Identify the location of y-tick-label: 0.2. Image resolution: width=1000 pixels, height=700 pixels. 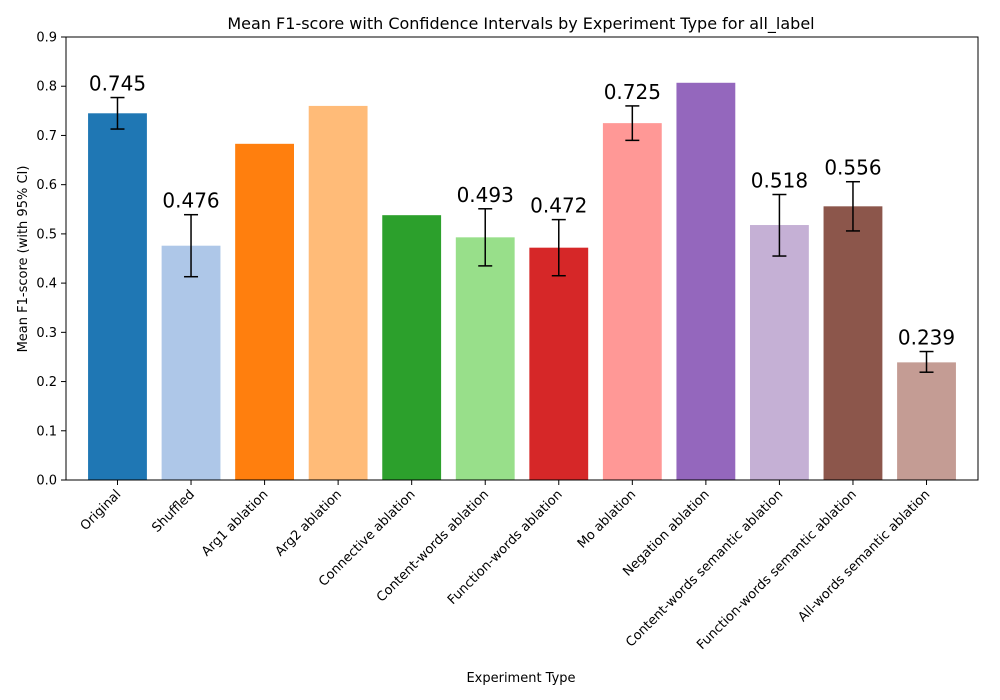
(46, 382).